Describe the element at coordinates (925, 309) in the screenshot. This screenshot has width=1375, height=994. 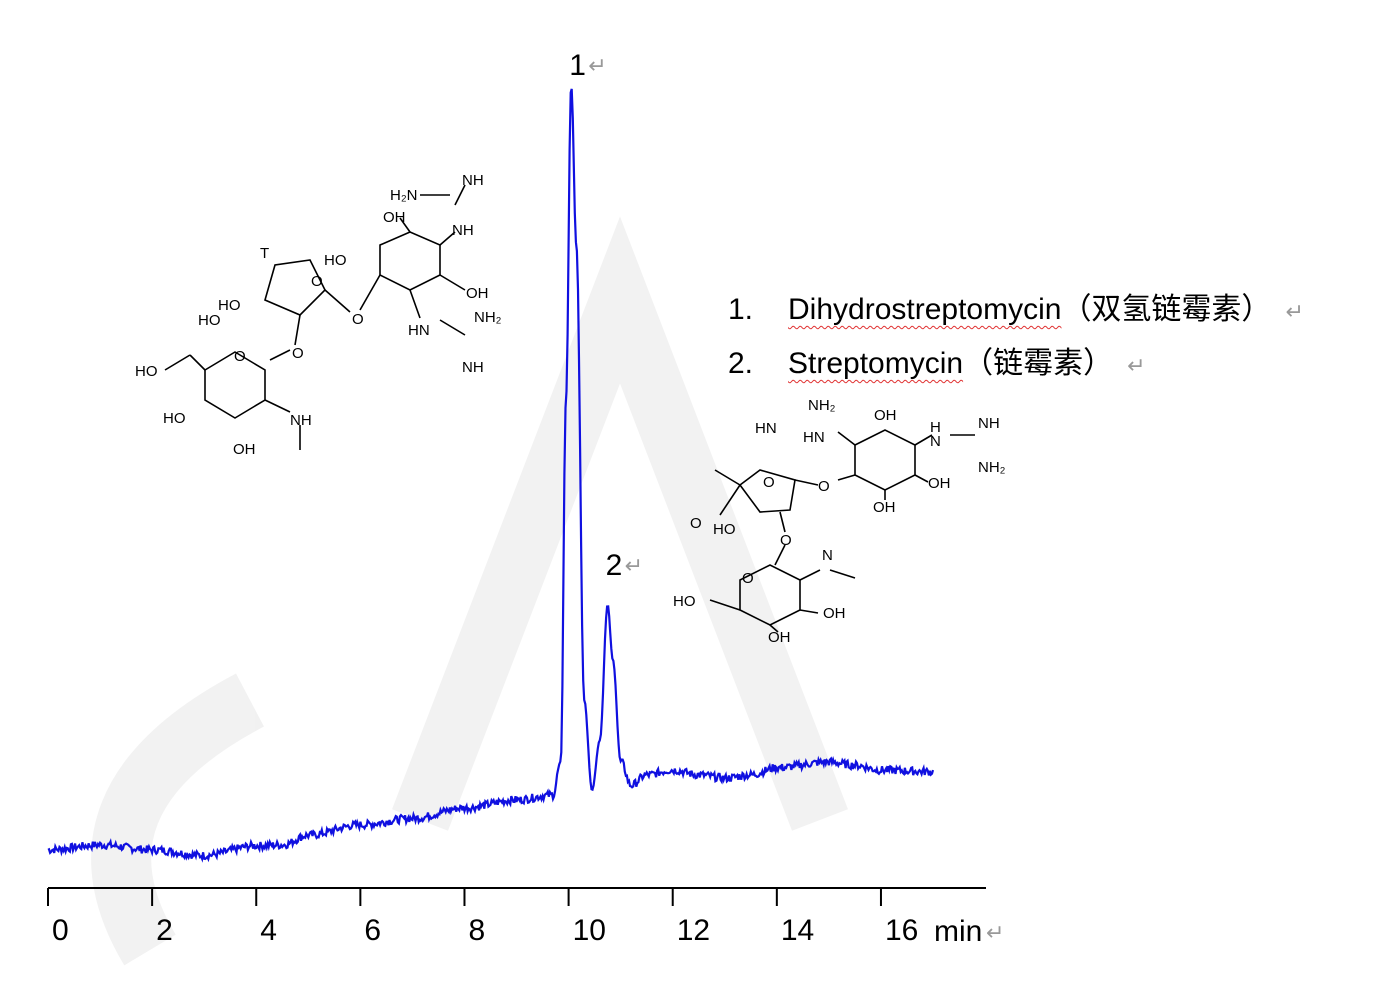
I see `legend-name: Dihydrostreptomycin` at that location.